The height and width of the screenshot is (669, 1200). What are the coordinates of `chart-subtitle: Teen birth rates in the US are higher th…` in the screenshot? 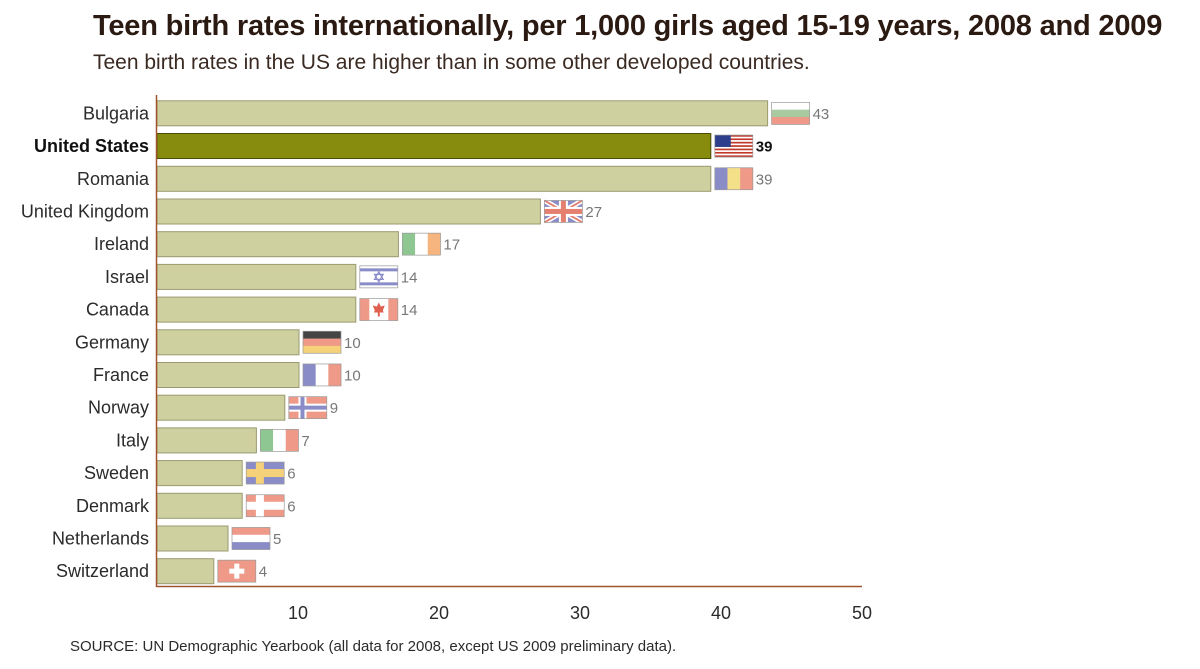 It's located at (451, 62).